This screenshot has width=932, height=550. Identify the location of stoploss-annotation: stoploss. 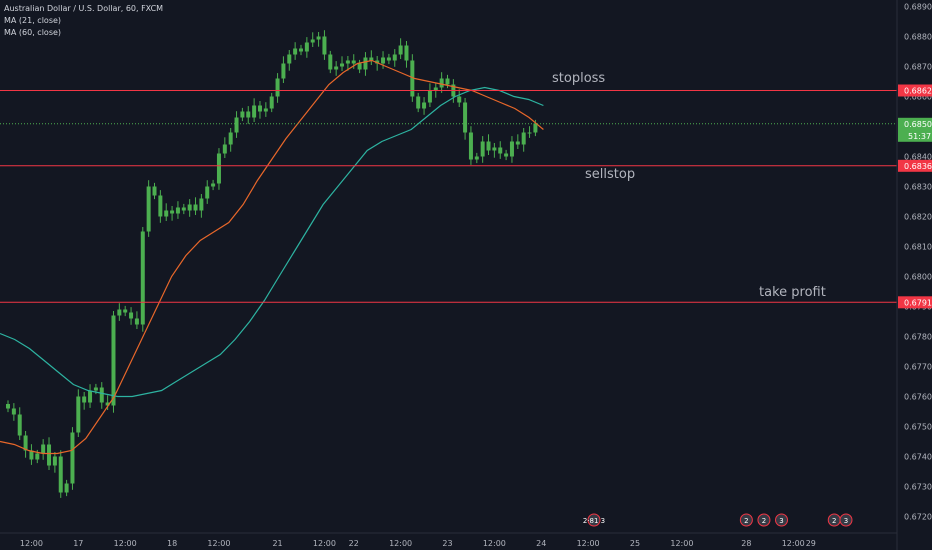
(579, 78).